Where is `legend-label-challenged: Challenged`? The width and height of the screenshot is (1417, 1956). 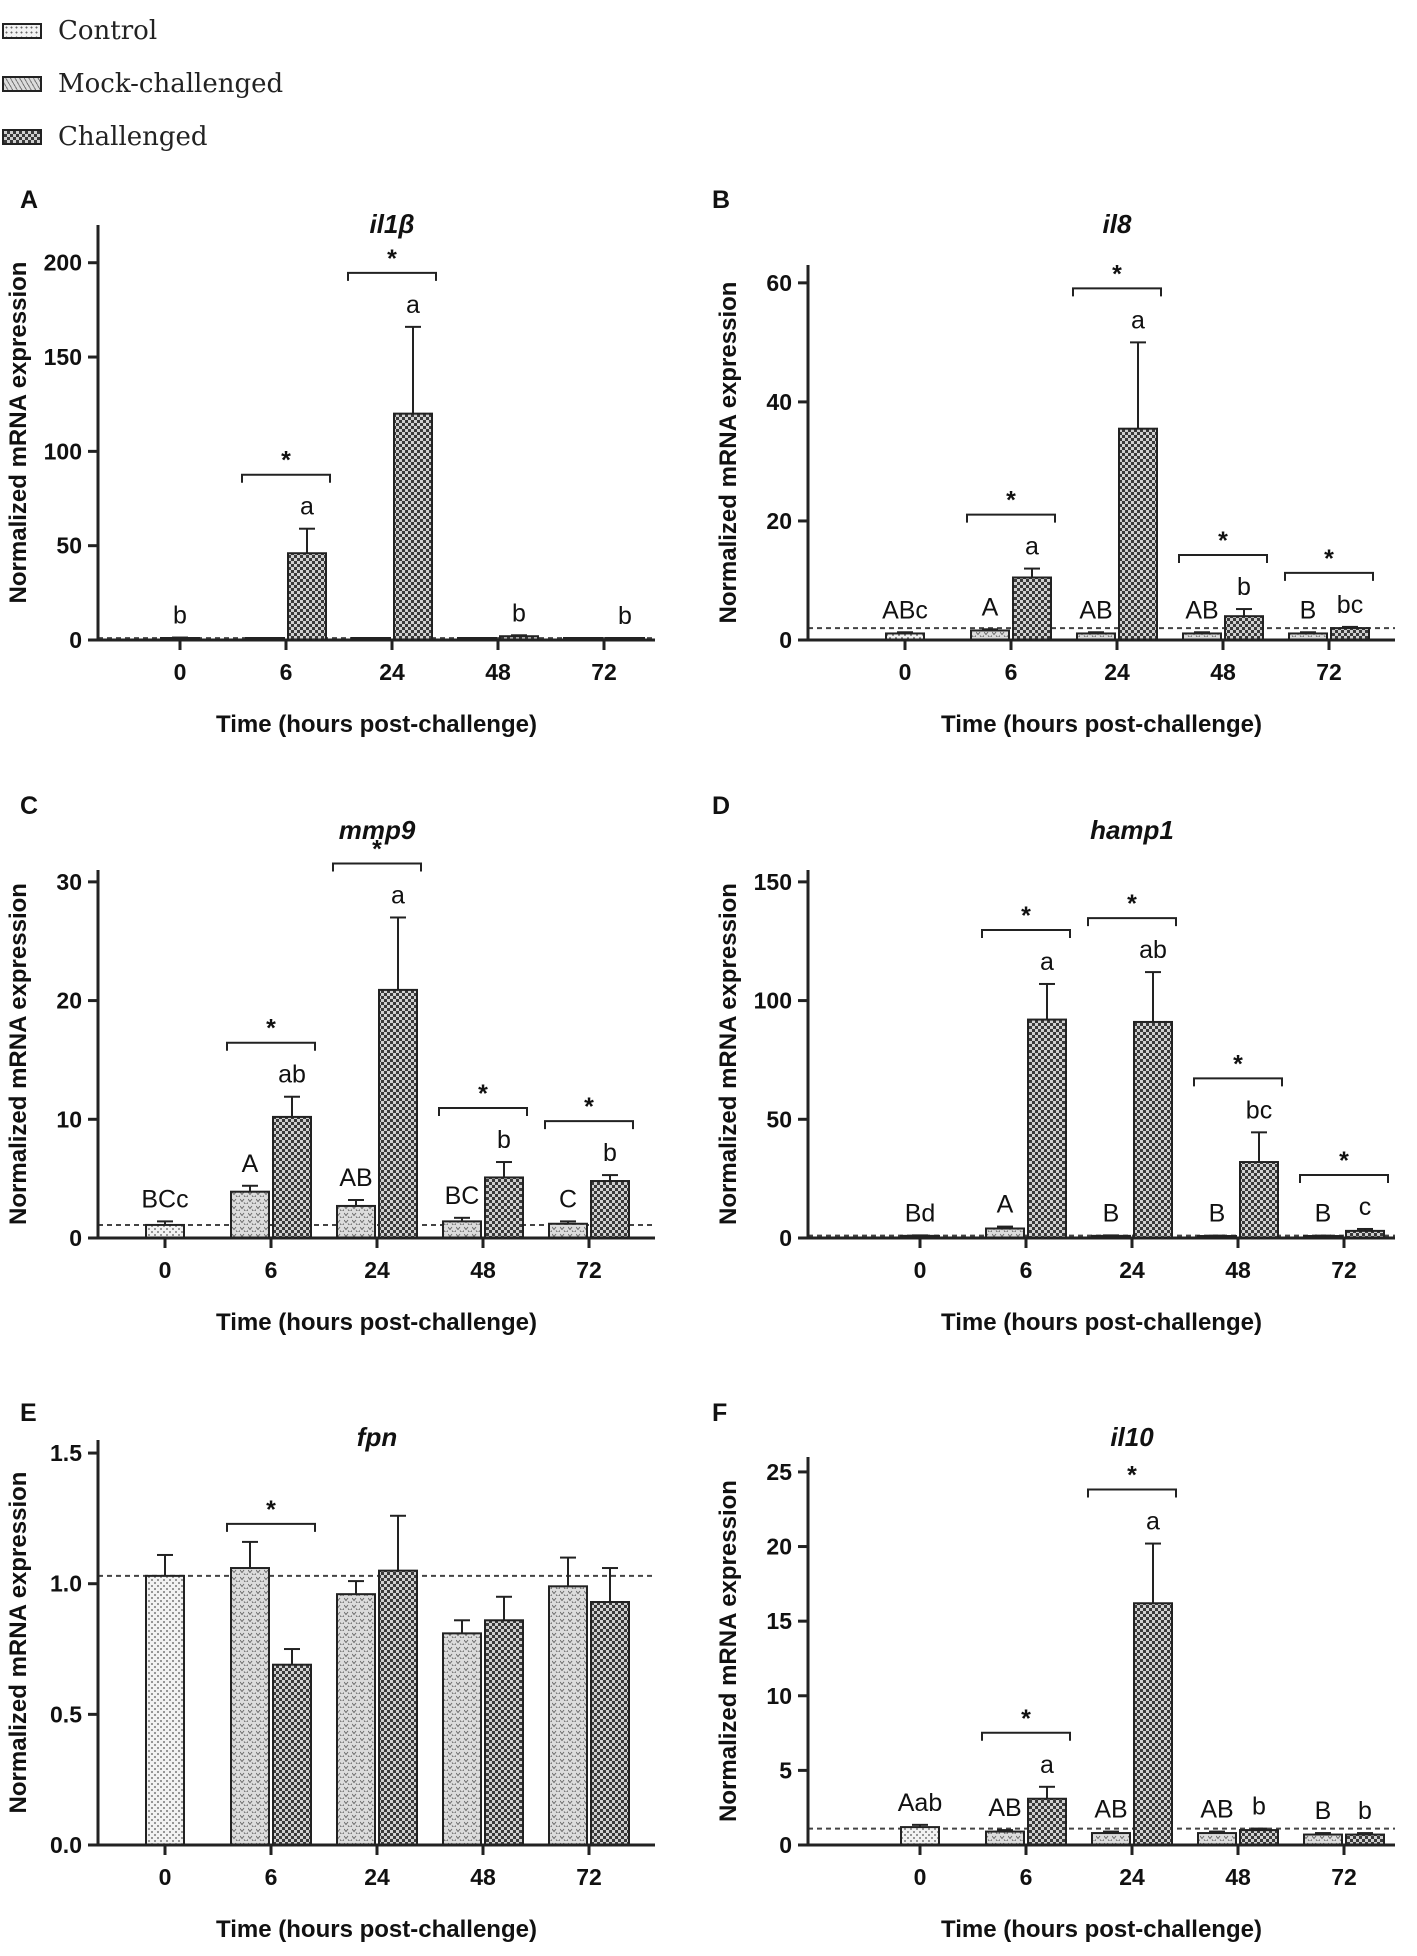
legend-label-challenged: Challenged is located at coordinates (133, 136).